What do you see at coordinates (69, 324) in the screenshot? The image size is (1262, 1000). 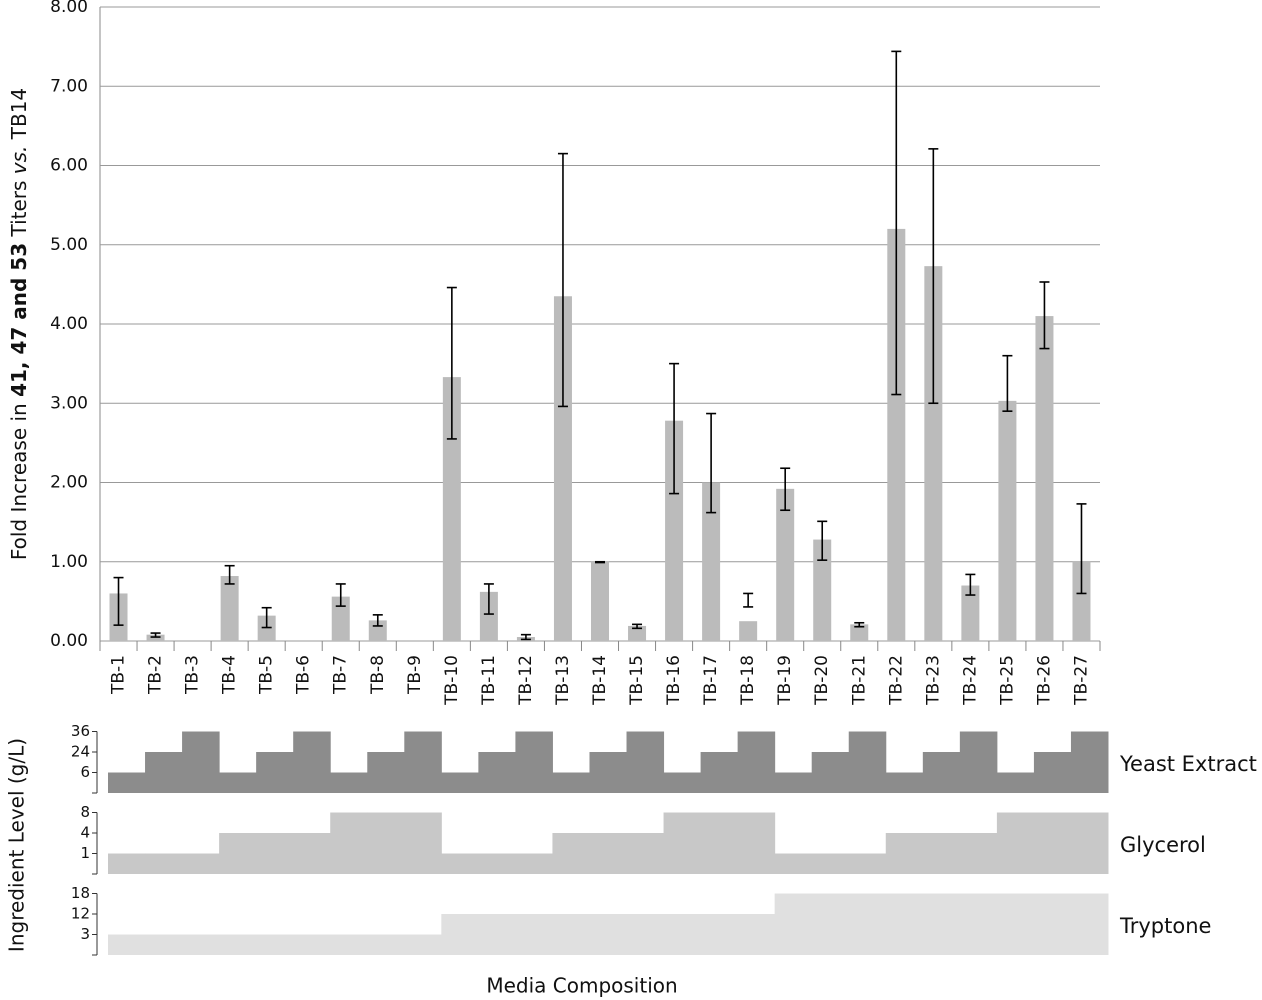 I see `y-tick-label: 4.00` at bounding box center [69, 324].